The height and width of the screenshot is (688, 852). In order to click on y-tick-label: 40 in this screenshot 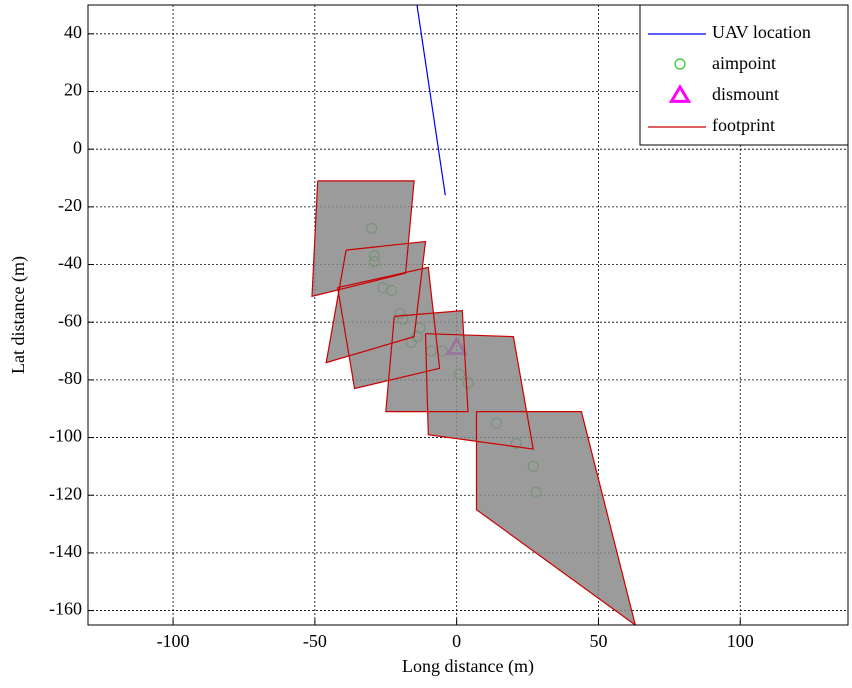, I will do `click(73, 32)`.